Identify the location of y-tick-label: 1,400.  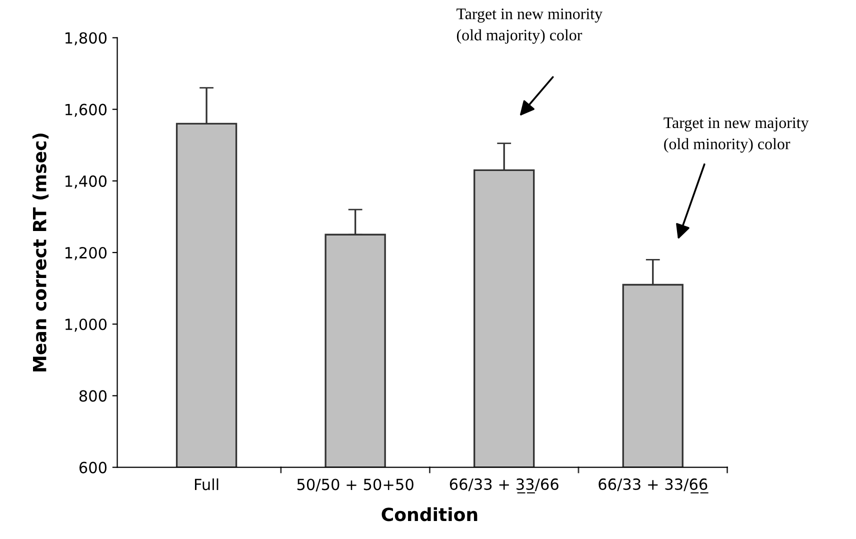
(86, 182).